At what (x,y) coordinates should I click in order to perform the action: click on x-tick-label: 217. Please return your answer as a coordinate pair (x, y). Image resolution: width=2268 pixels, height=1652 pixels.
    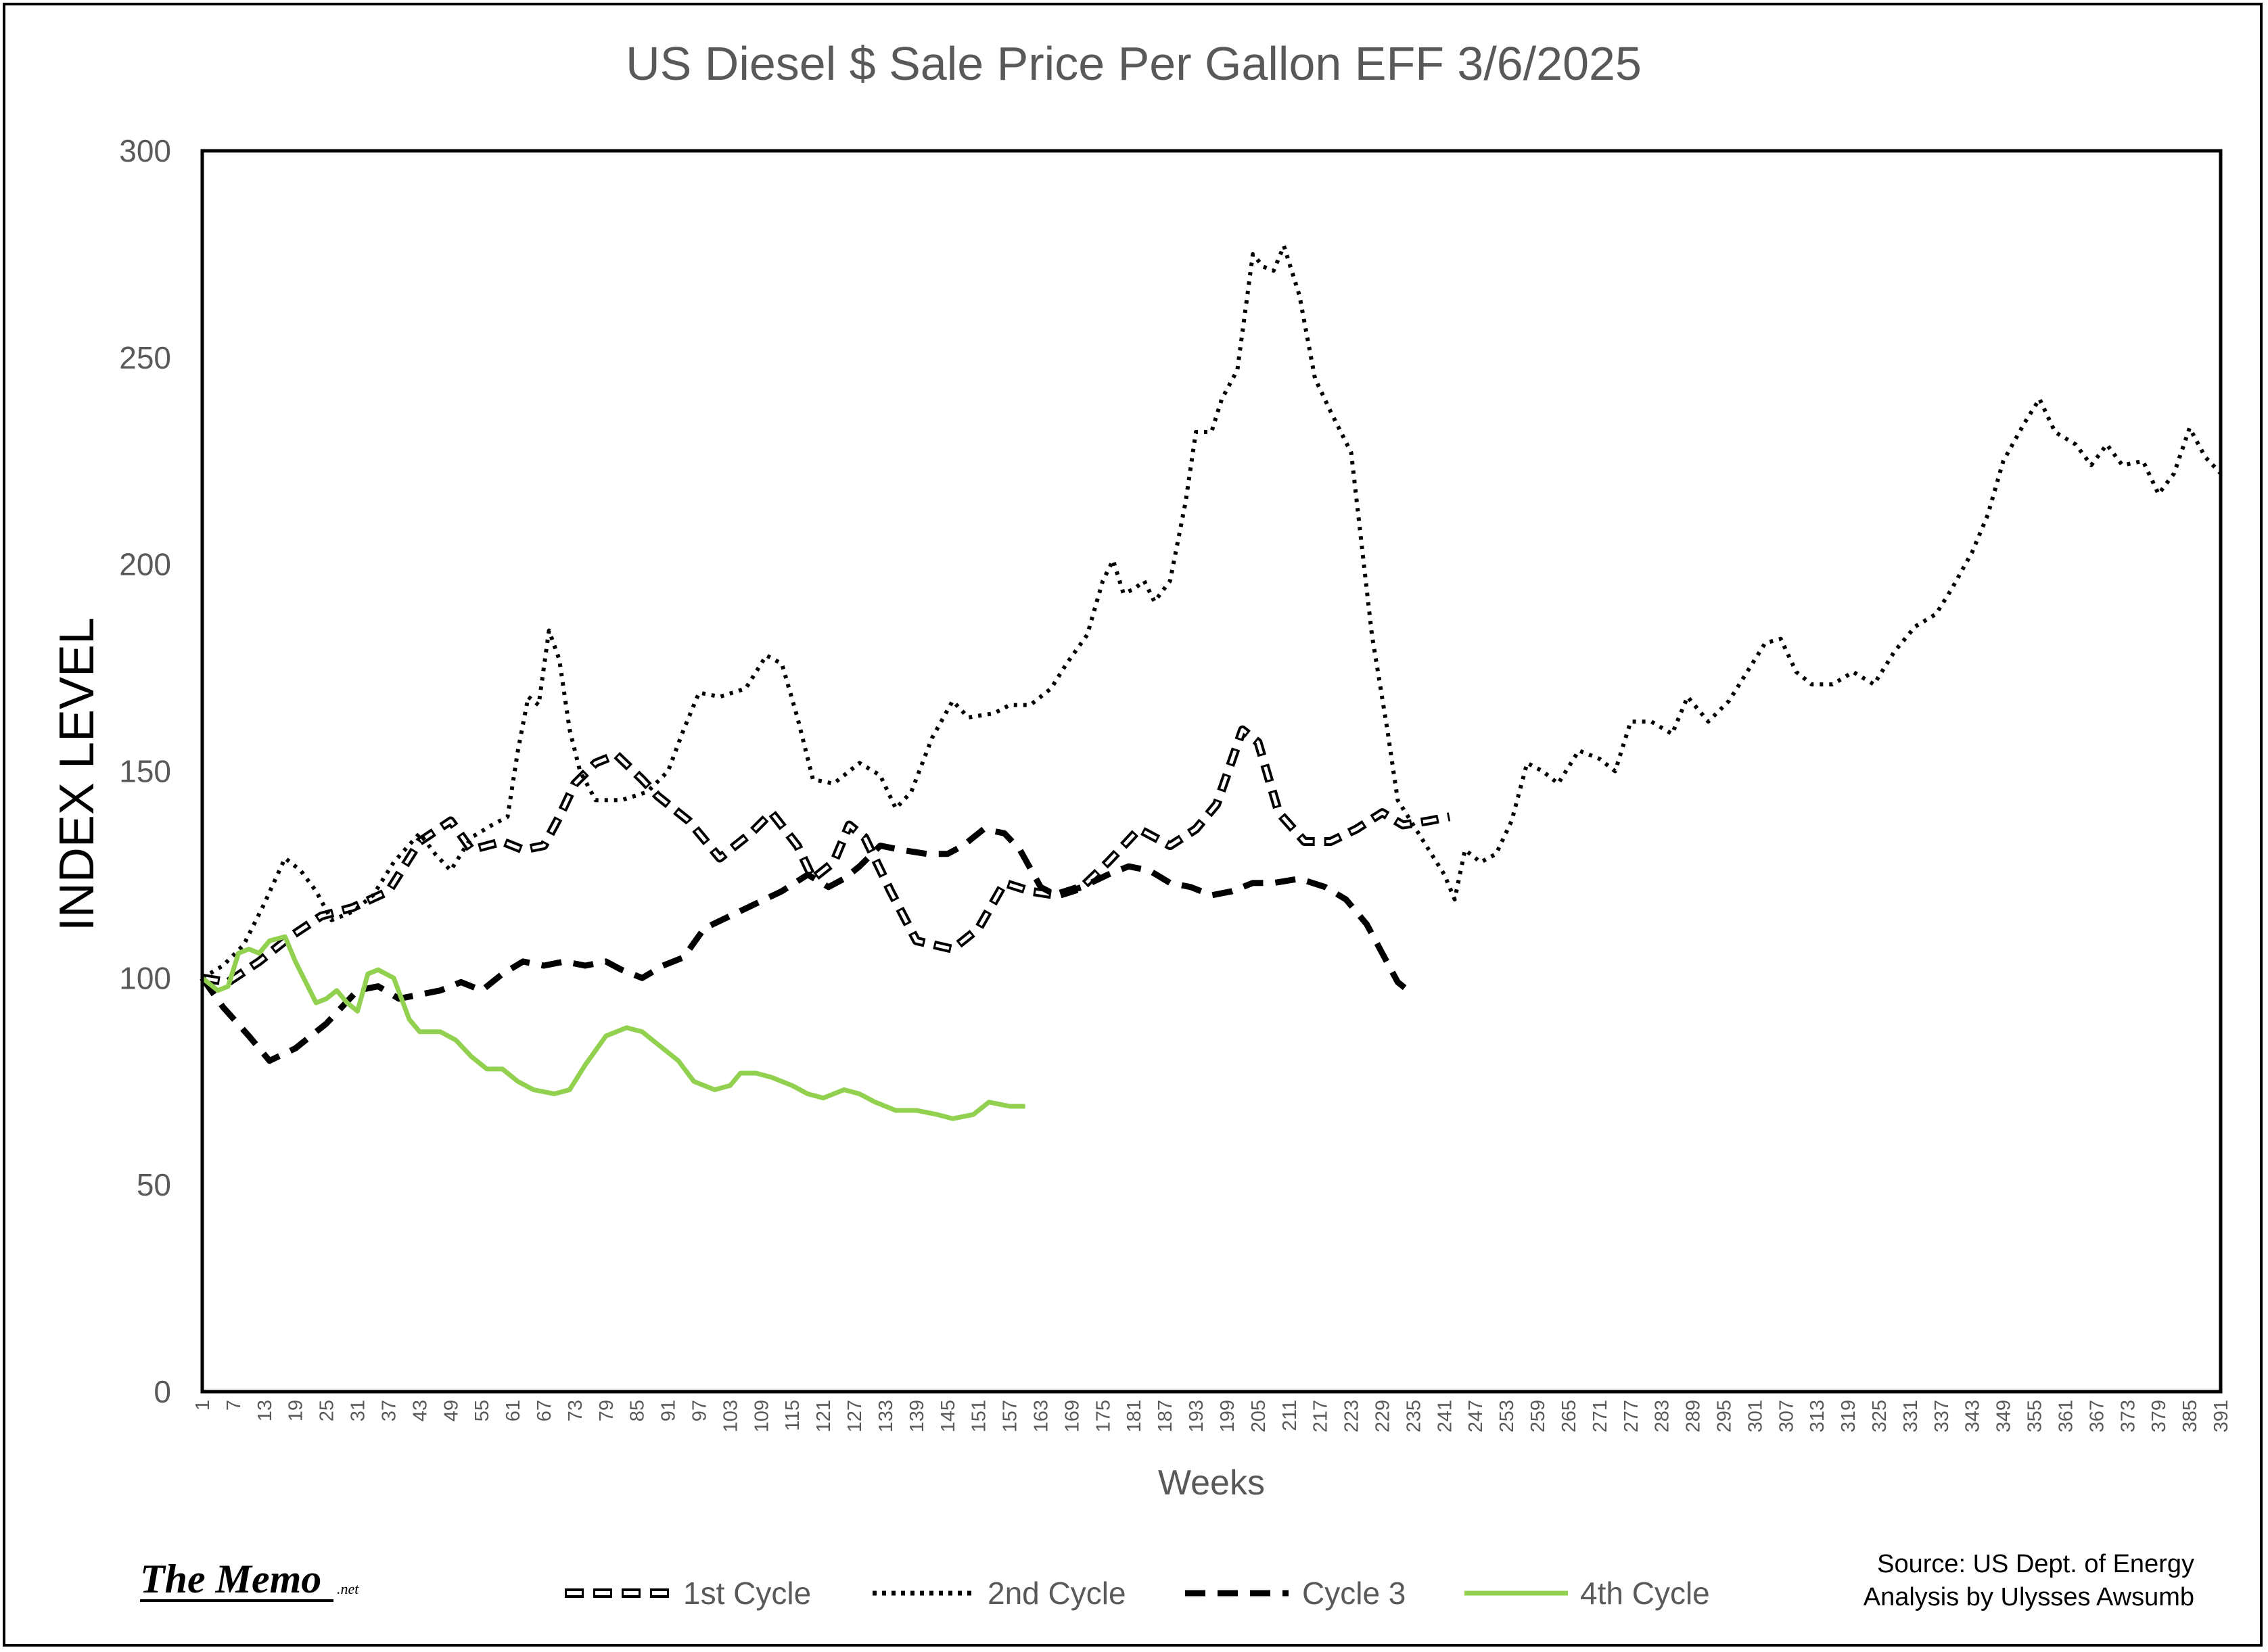
    Looking at the image, I should click on (1321, 1416).